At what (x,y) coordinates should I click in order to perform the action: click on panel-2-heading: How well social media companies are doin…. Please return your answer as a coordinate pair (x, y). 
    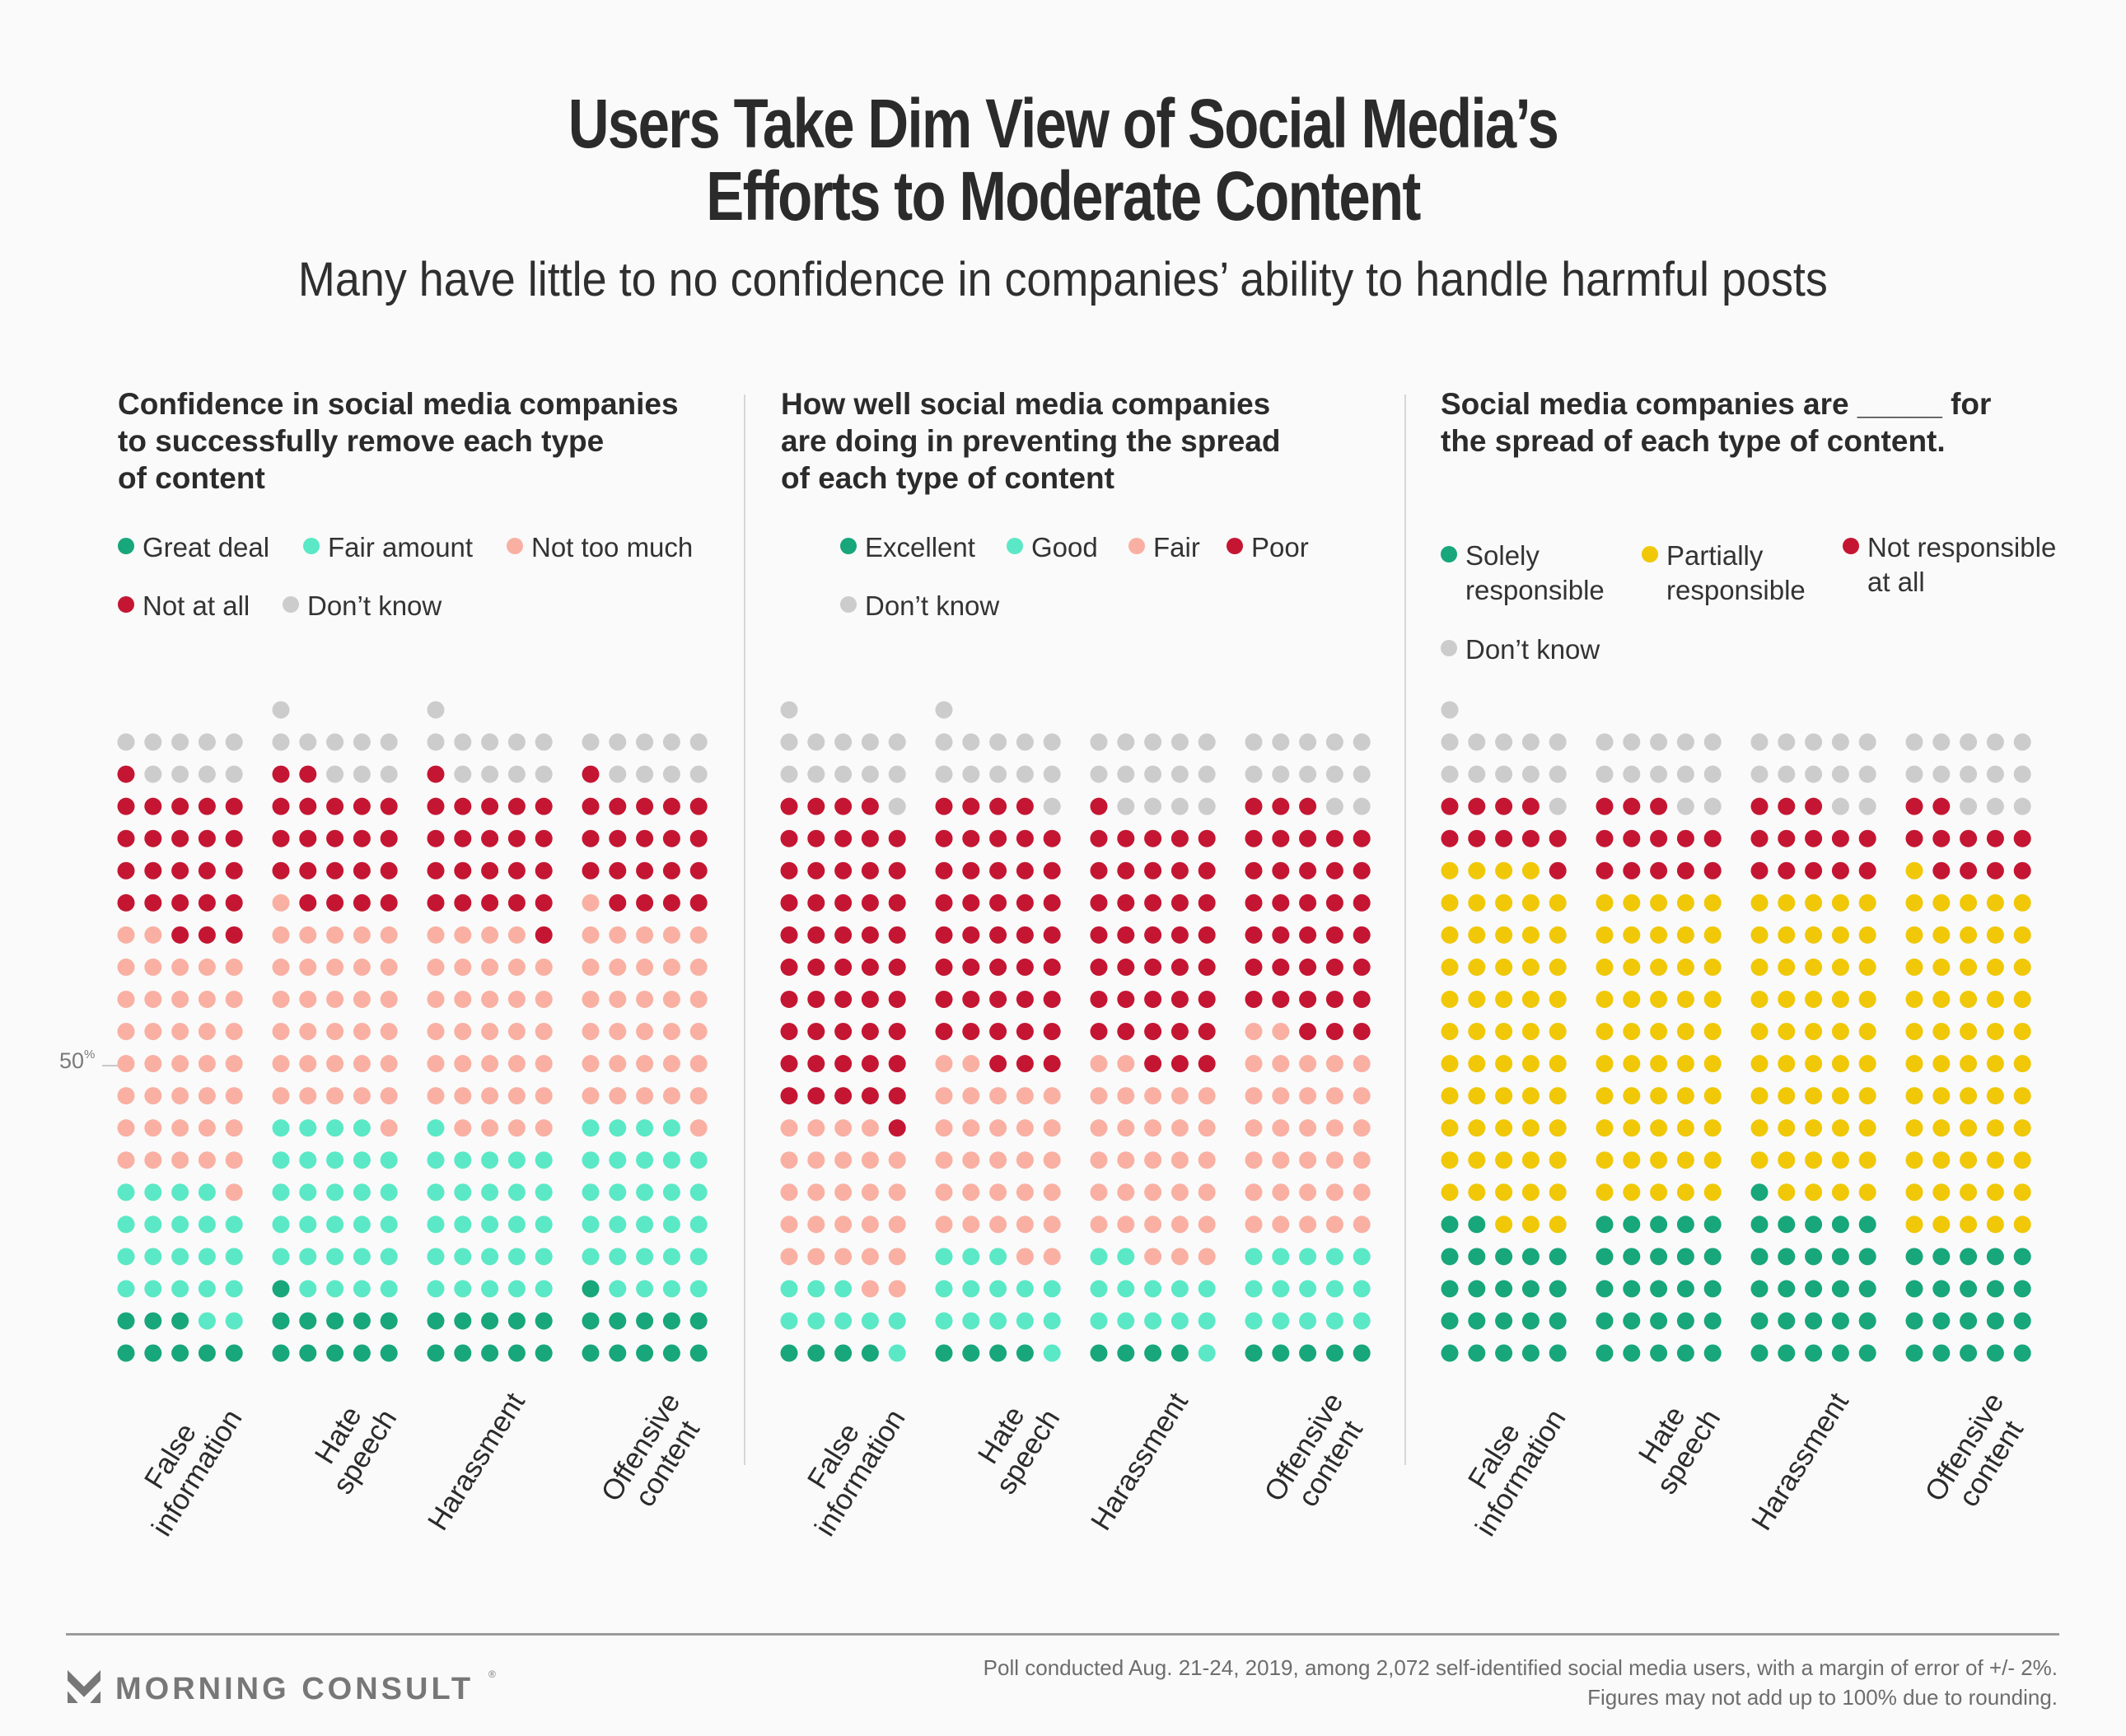
    Looking at the image, I should click on (1094, 441).